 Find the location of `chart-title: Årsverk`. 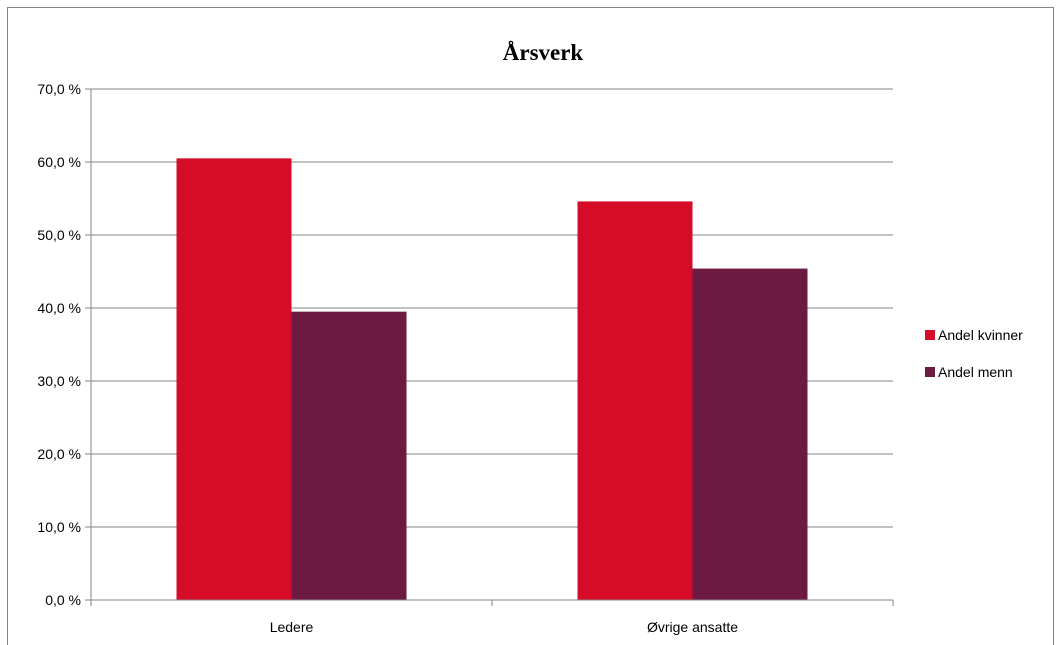

chart-title: Årsverk is located at coordinates (543, 52).